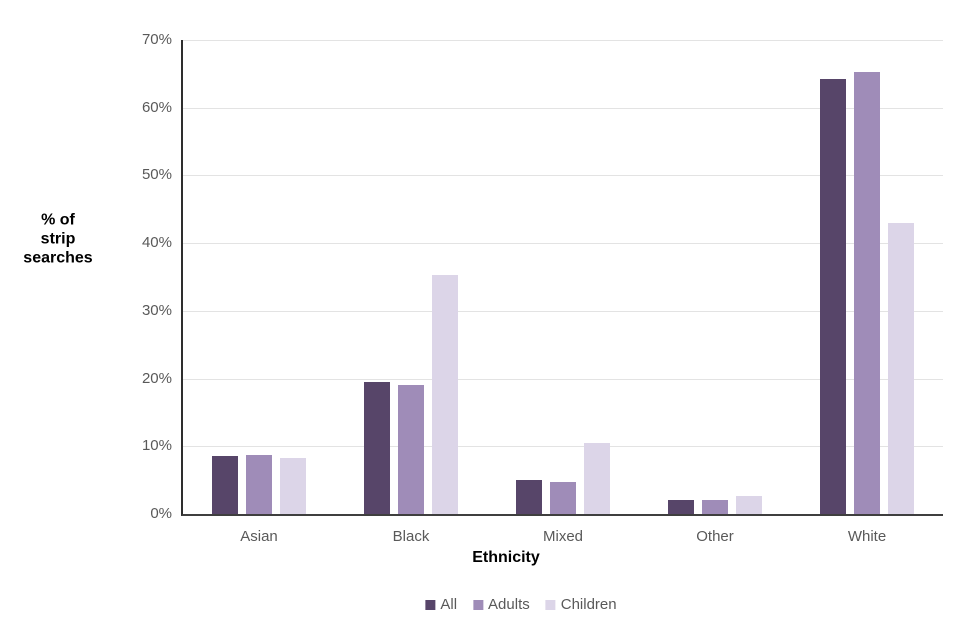 The width and height of the screenshot is (960, 640). What do you see at coordinates (156, 446) in the screenshot?
I see `y-tick-label-10: 10%` at bounding box center [156, 446].